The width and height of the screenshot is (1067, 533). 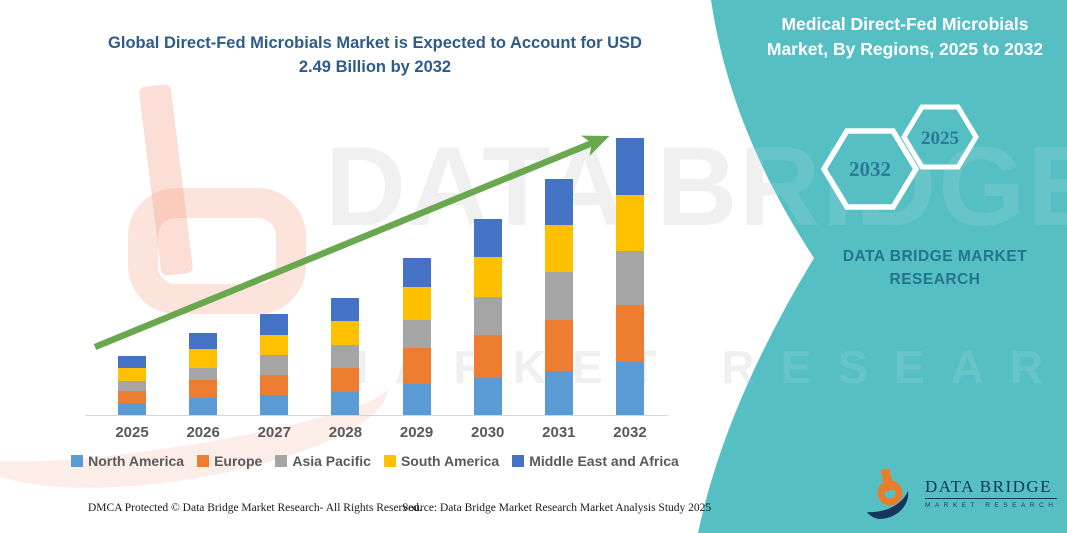 I want to click on bar-2031, so click(x=558, y=297).